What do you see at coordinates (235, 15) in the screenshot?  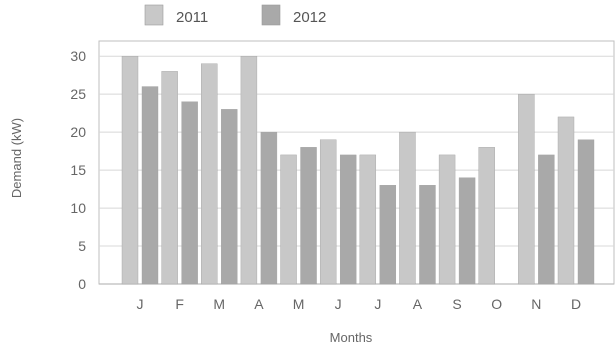 I see `legend: 2011 2012` at bounding box center [235, 15].